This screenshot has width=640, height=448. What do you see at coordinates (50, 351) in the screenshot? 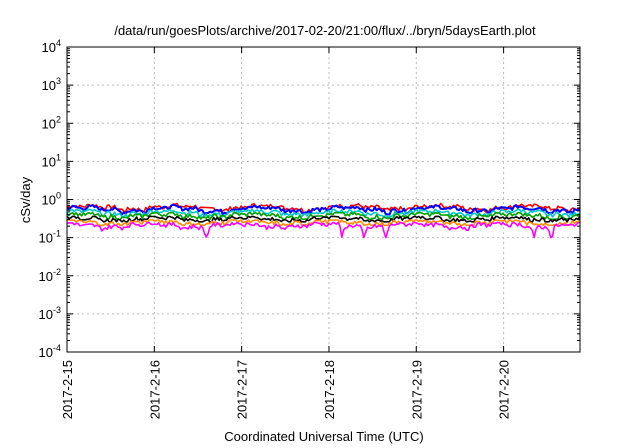
I see `y-tick-label: 10⁻⁴` at bounding box center [50, 351].